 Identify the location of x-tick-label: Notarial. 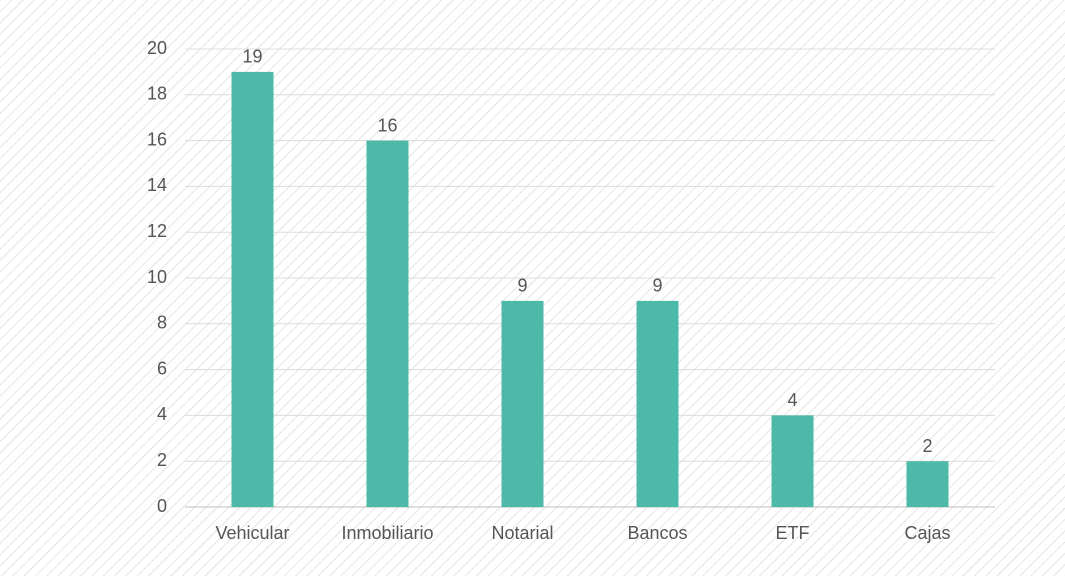
(522, 533).